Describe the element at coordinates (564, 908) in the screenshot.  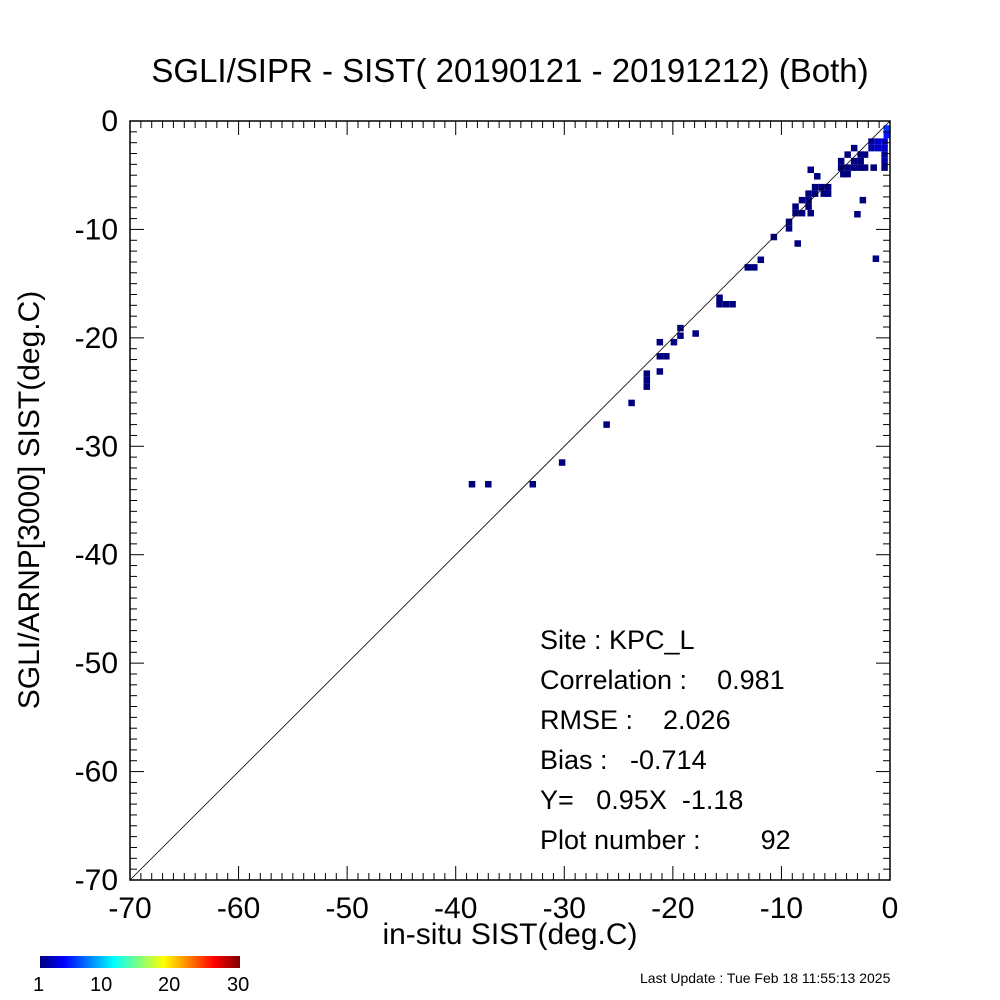
I see `x-tick-label: -30` at that location.